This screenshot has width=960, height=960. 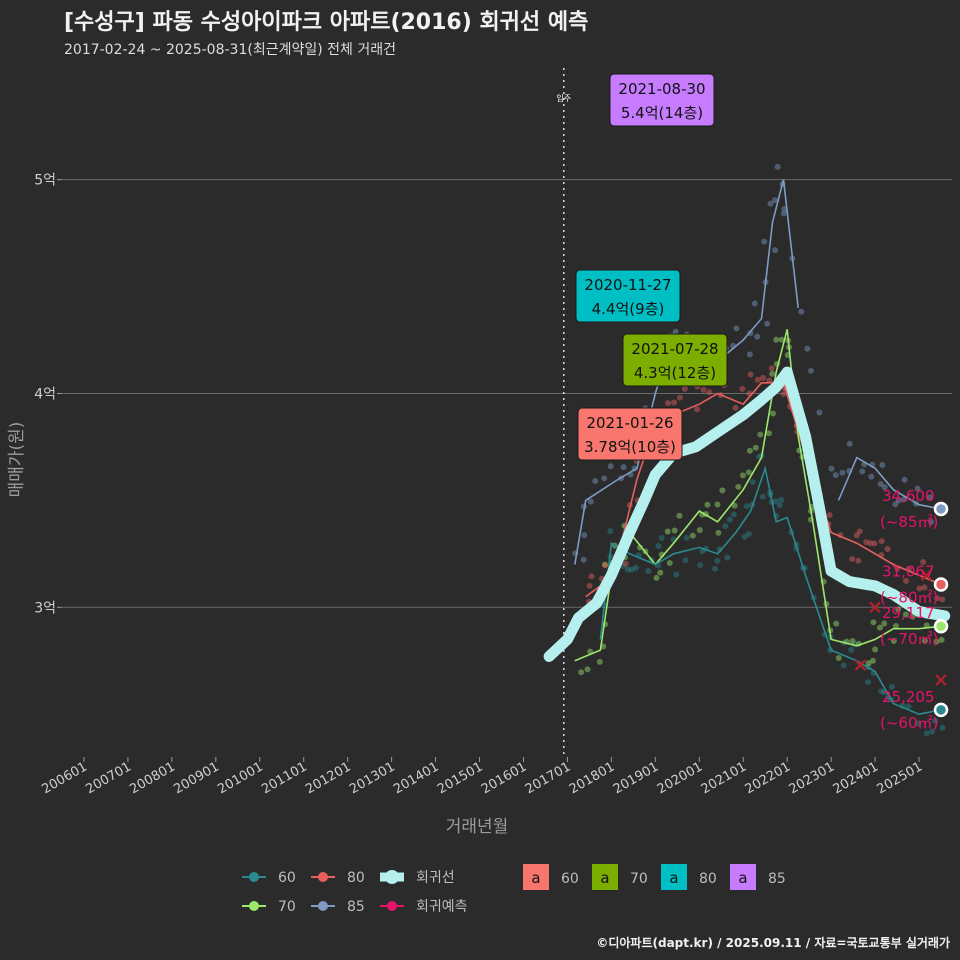 I want to click on legend-label: 60, so click(x=287, y=878).